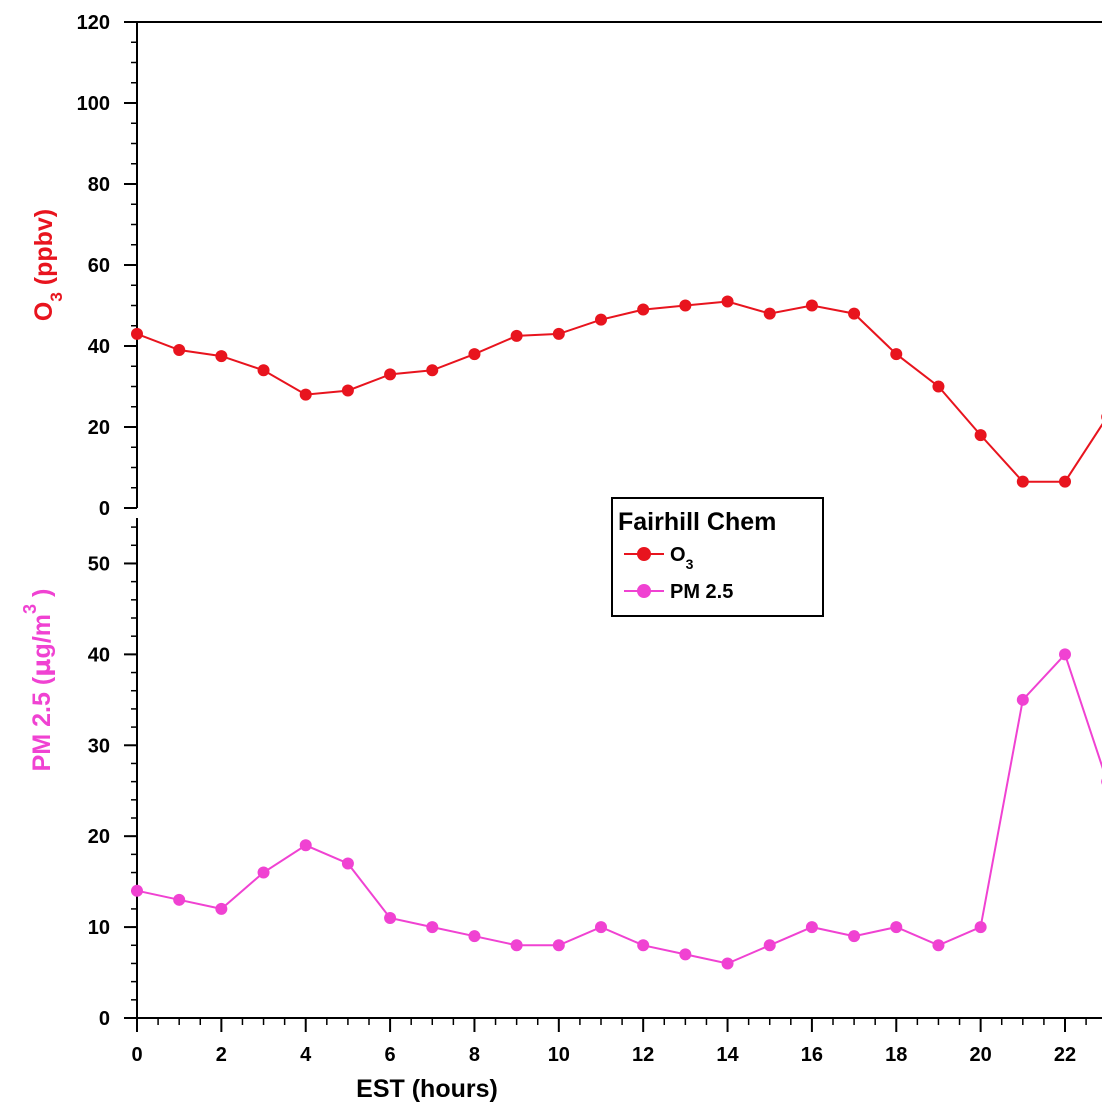  What do you see at coordinates (99, 185) in the screenshot?
I see `o3-y-tick-label: 80` at bounding box center [99, 185].